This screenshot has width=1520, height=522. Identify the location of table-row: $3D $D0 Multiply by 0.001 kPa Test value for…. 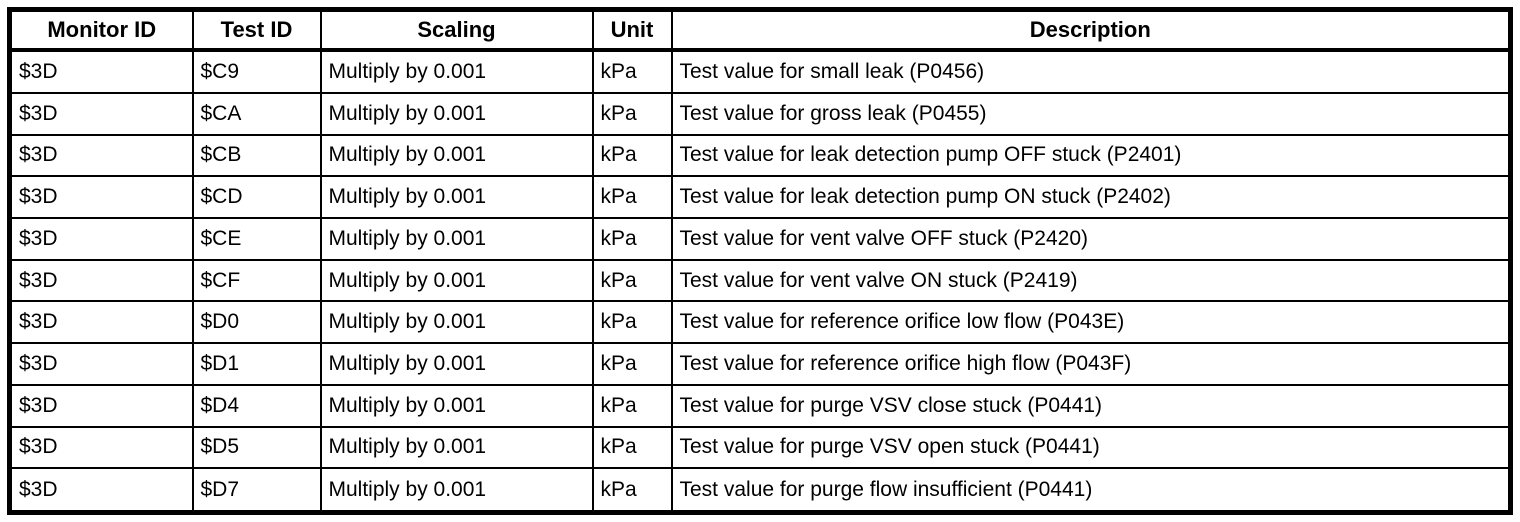
(760, 322).